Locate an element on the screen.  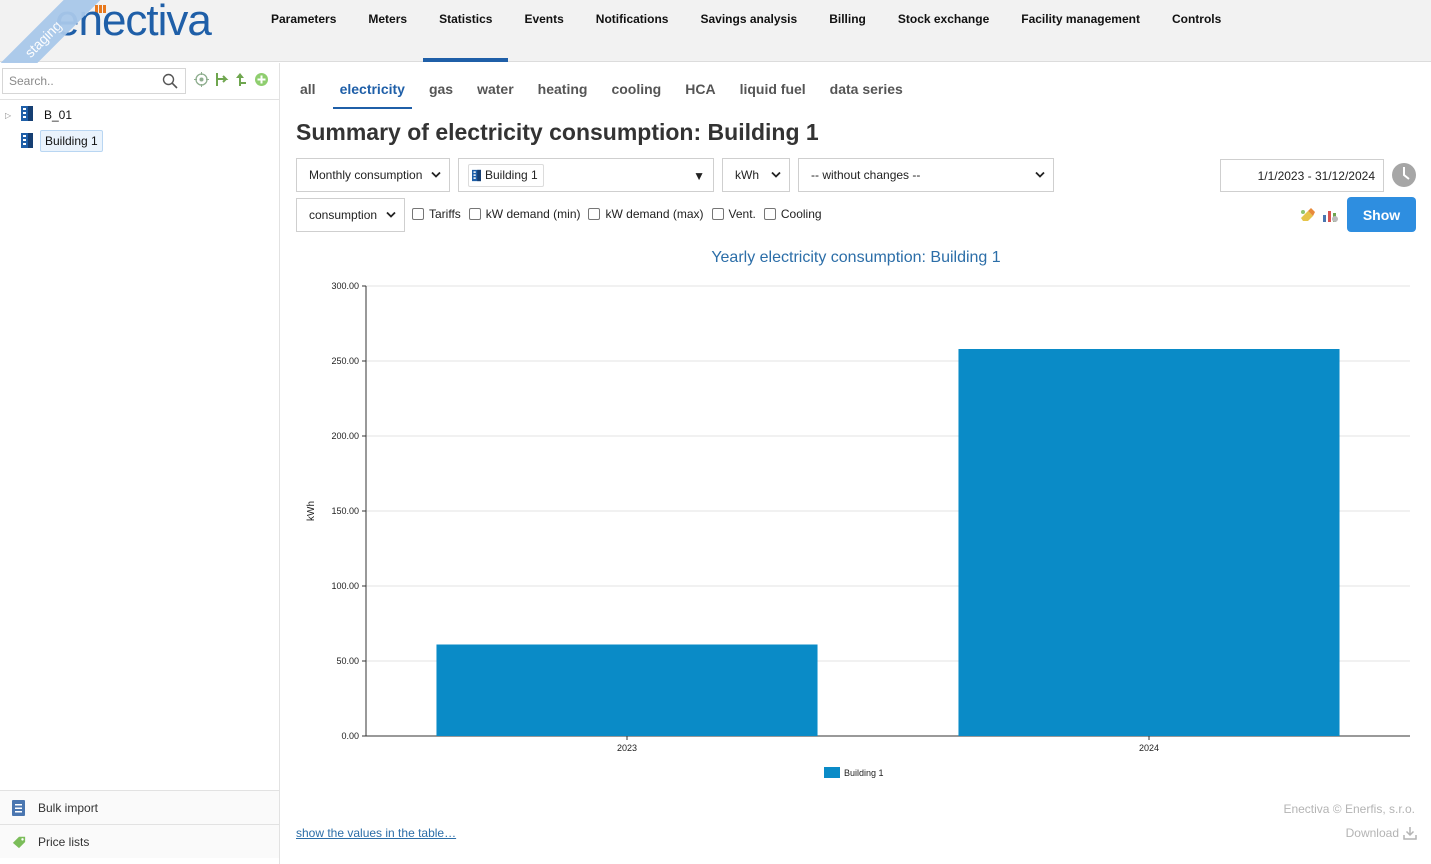
entity-select: Building 1 ▼ is located at coordinates (586, 175).